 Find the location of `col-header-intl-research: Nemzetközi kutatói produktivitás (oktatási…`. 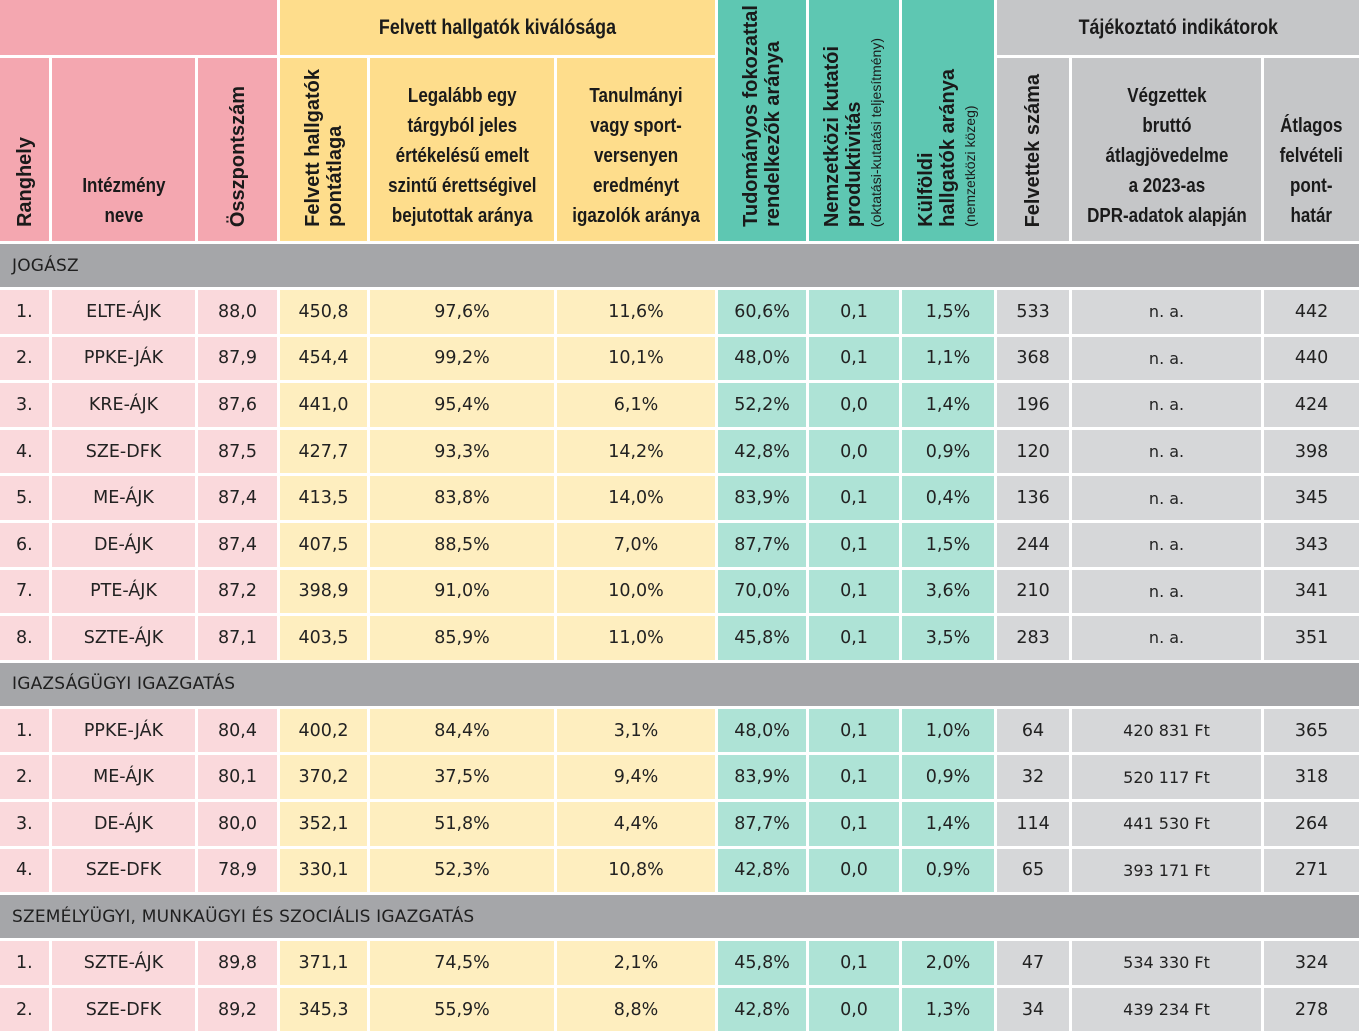

col-header-intl-research: Nemzetközi kutatói produktivitás (oktatási… is located at coordinates (856, 122).